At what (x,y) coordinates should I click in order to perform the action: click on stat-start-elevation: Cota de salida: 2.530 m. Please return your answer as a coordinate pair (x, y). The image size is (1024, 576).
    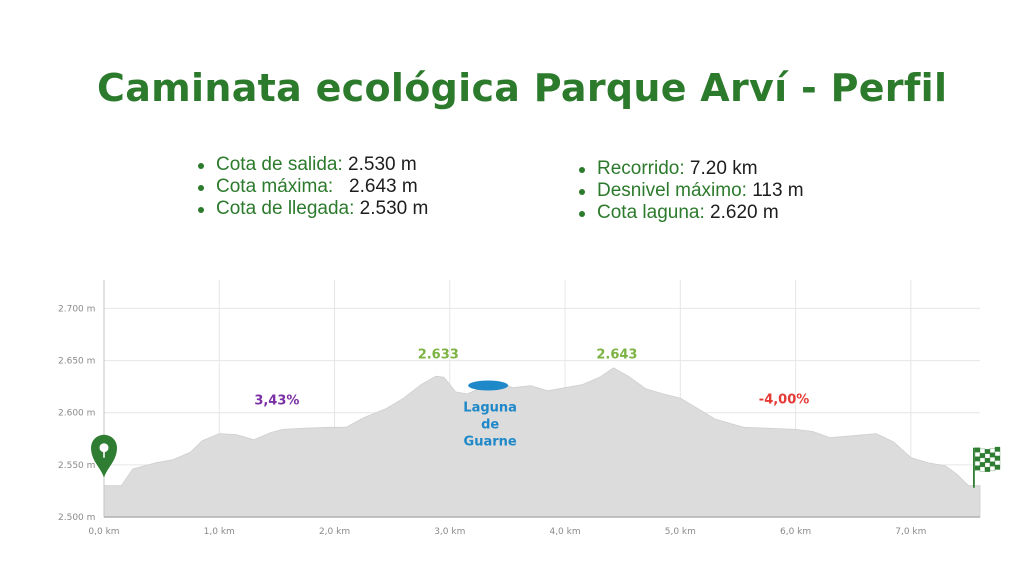
    Looking at the image, I should click on (312, 165).